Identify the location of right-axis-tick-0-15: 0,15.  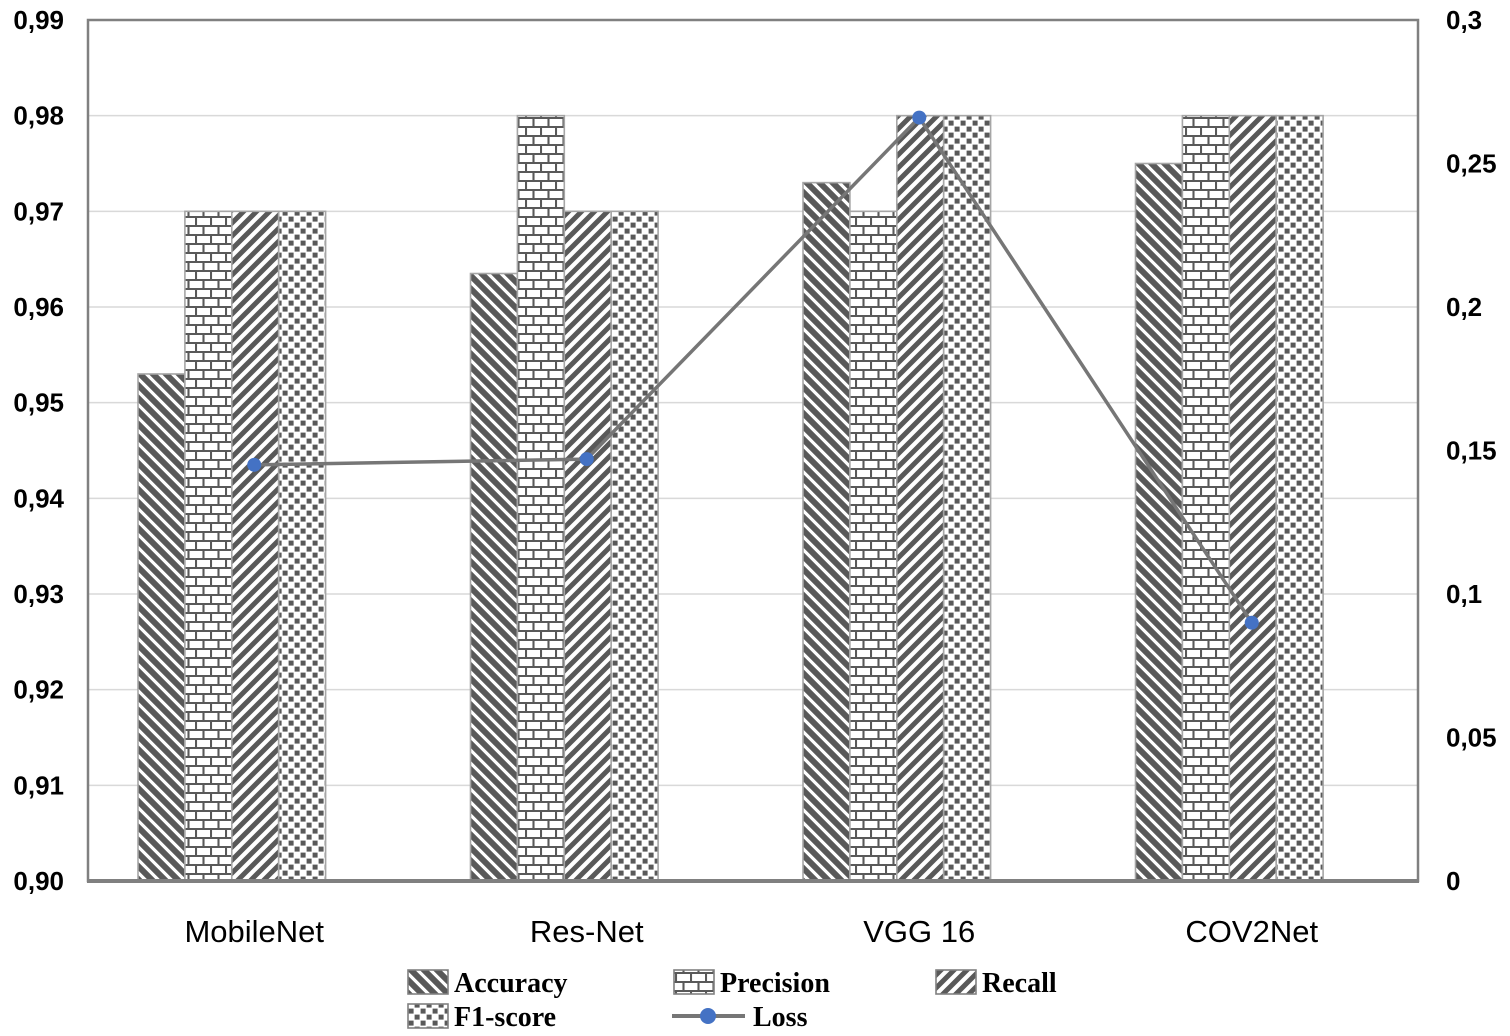
(1471, 451).